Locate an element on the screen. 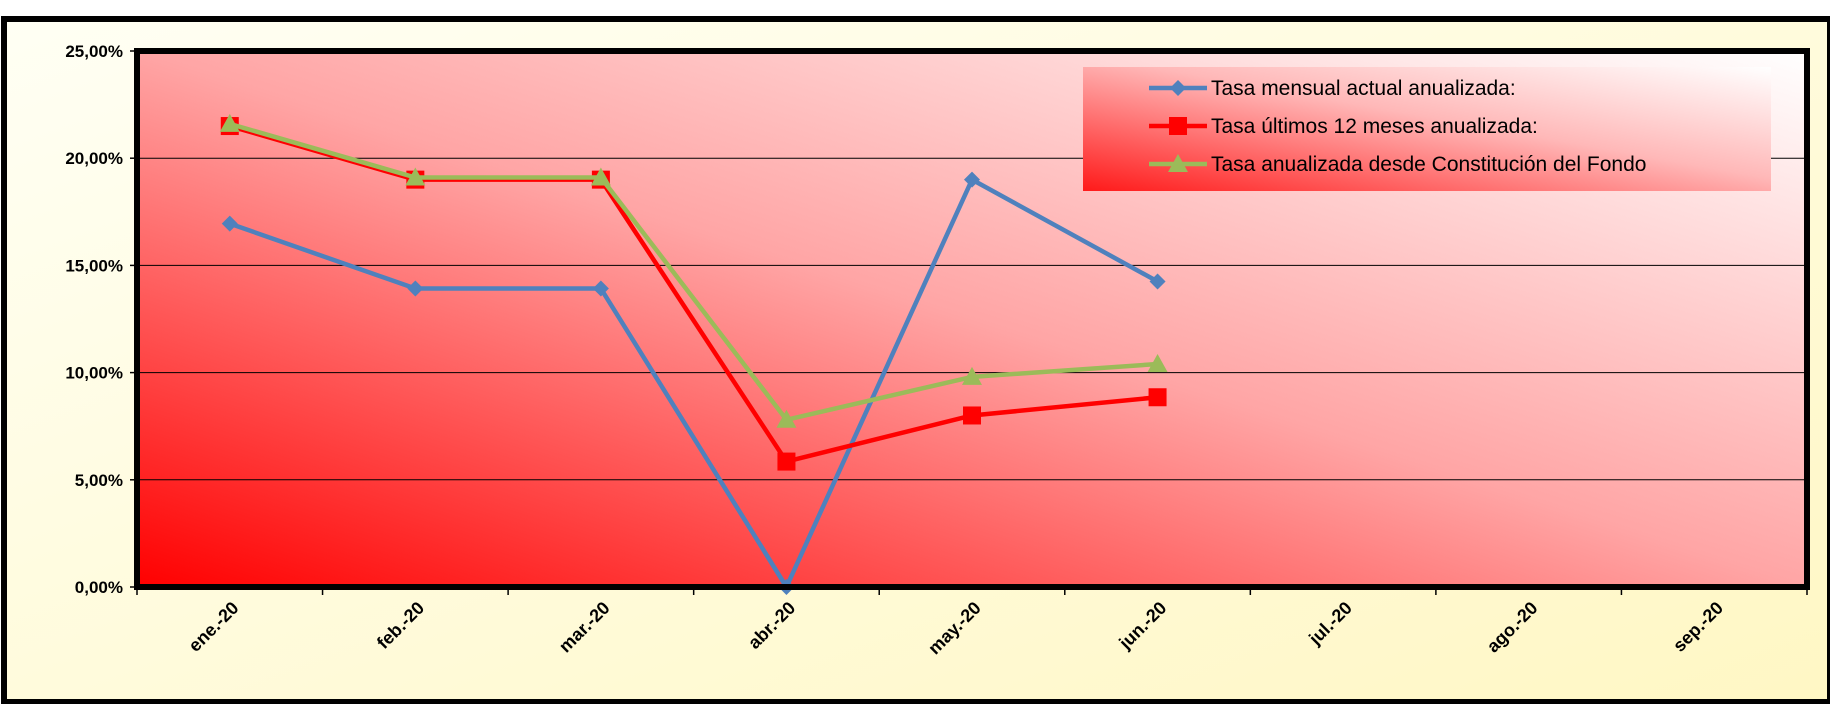  legend-label: Tasa mensual actual anualizada: is located at coordinates (1363, 88).